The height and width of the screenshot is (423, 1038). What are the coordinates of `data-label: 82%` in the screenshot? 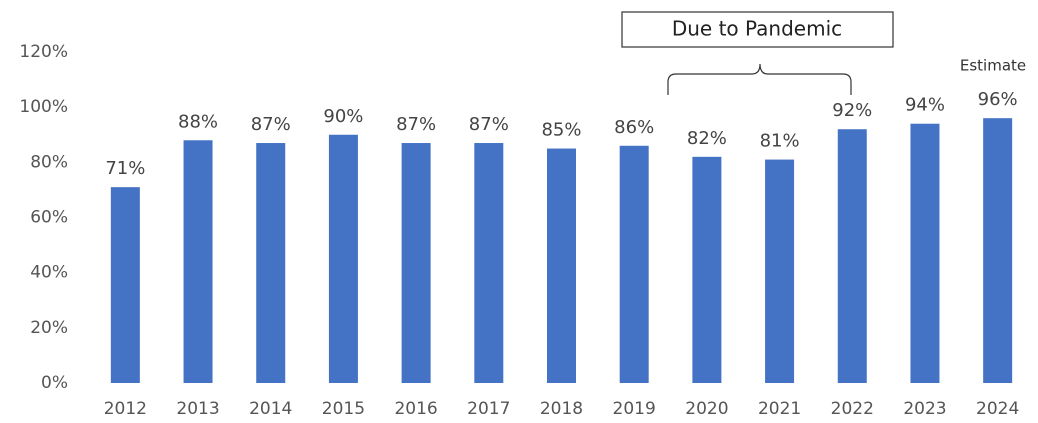 It's located at (707, 138).